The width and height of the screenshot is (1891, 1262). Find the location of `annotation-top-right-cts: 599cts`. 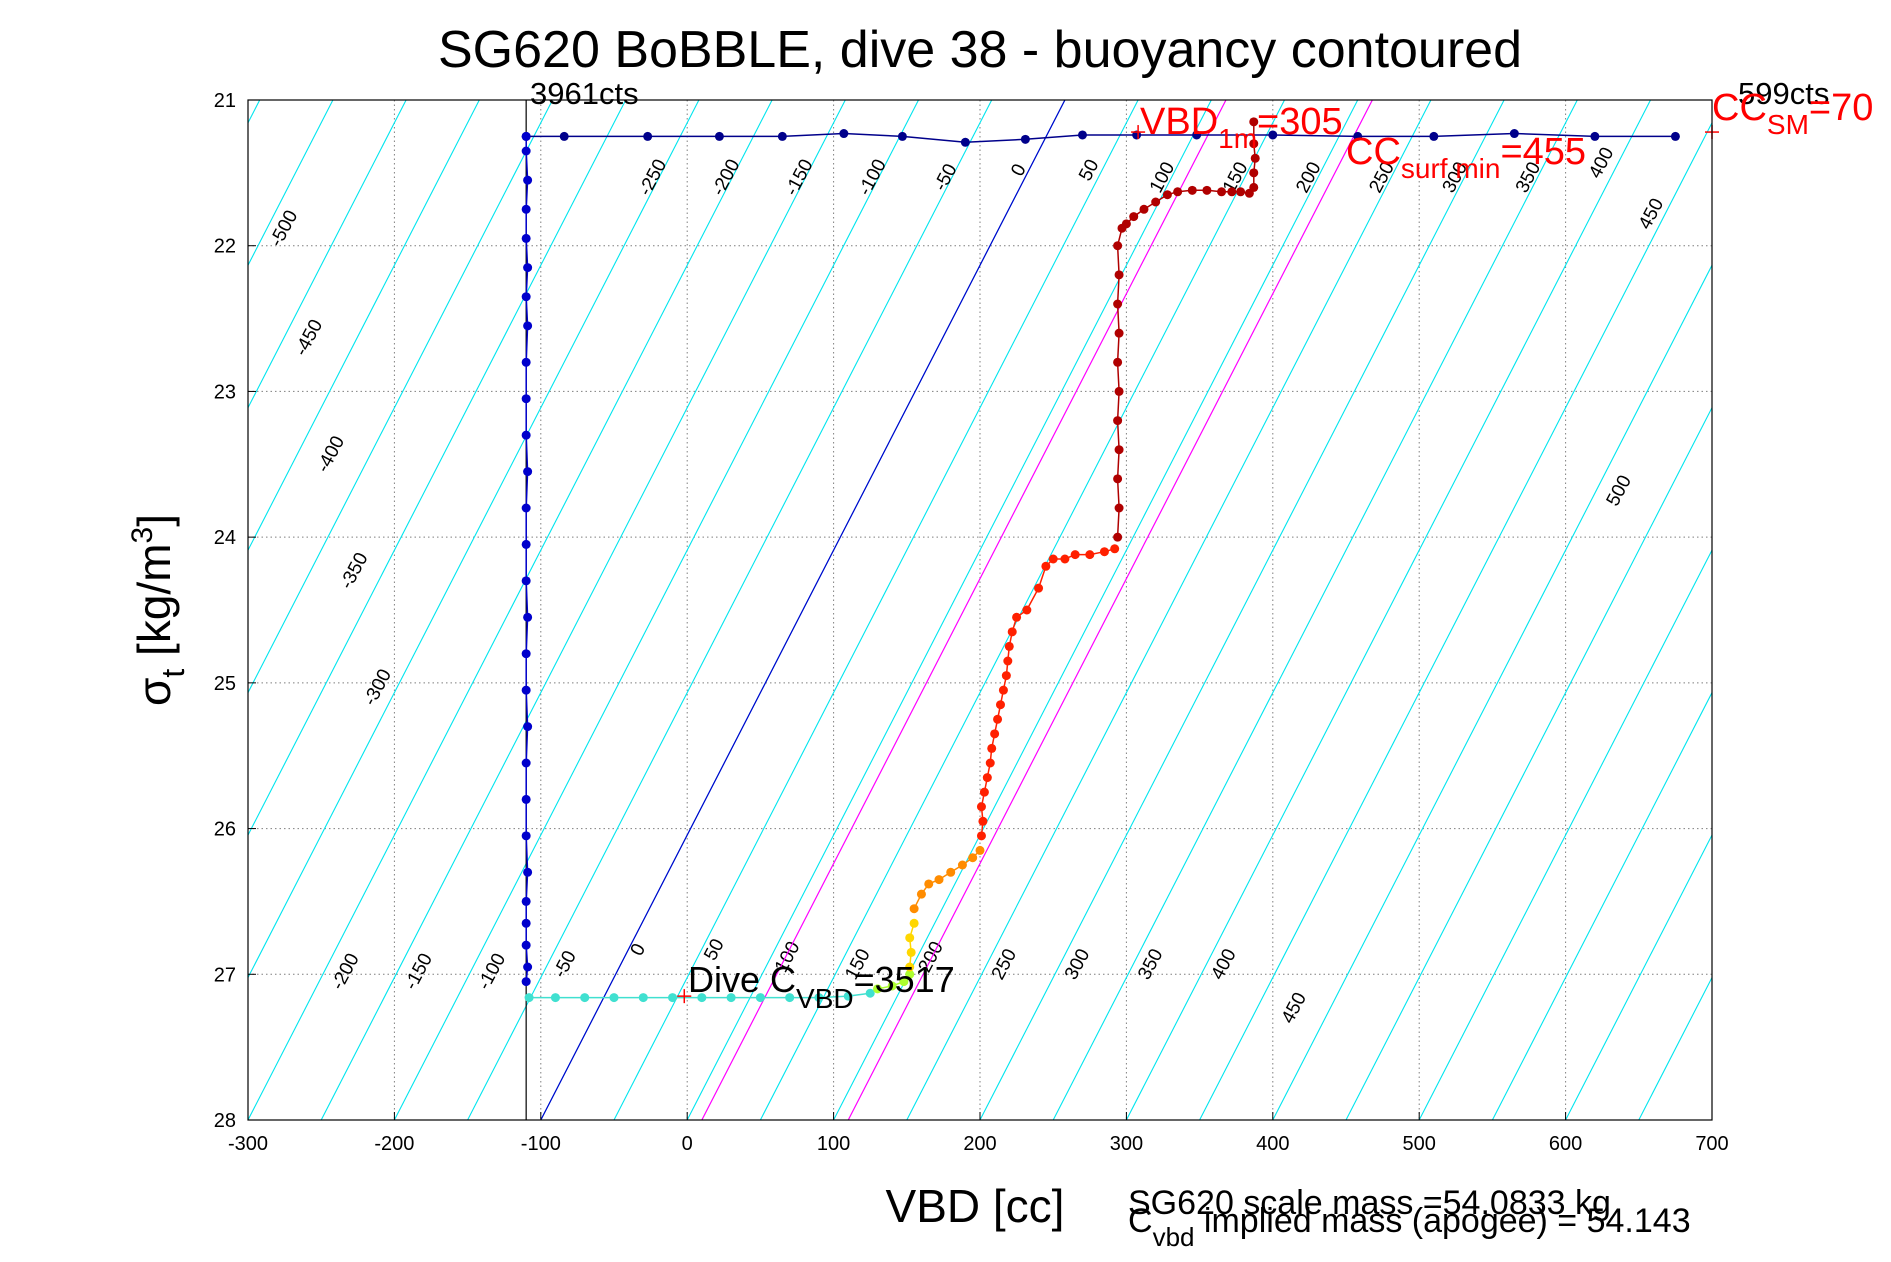

annotation-top-right-cts: 599cts is located at coordinates (1783, 93).